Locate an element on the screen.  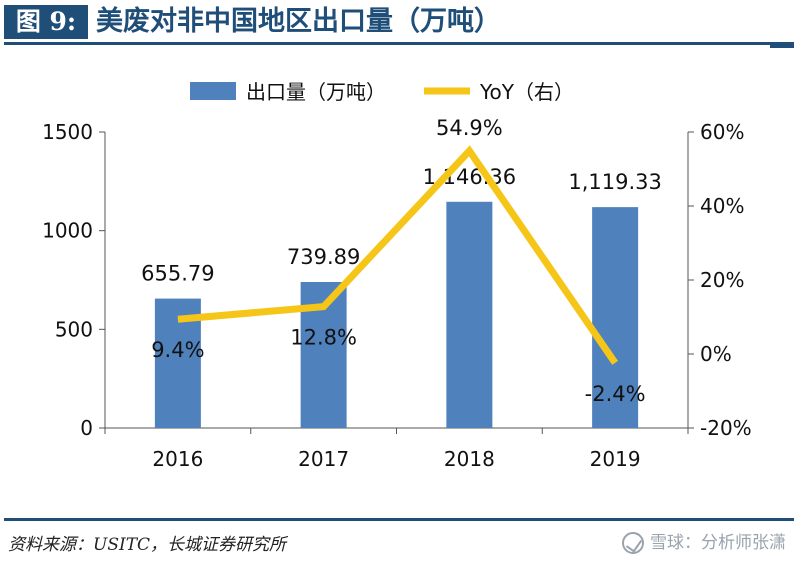
header-rule-accent is located at coordinates (782, 45).